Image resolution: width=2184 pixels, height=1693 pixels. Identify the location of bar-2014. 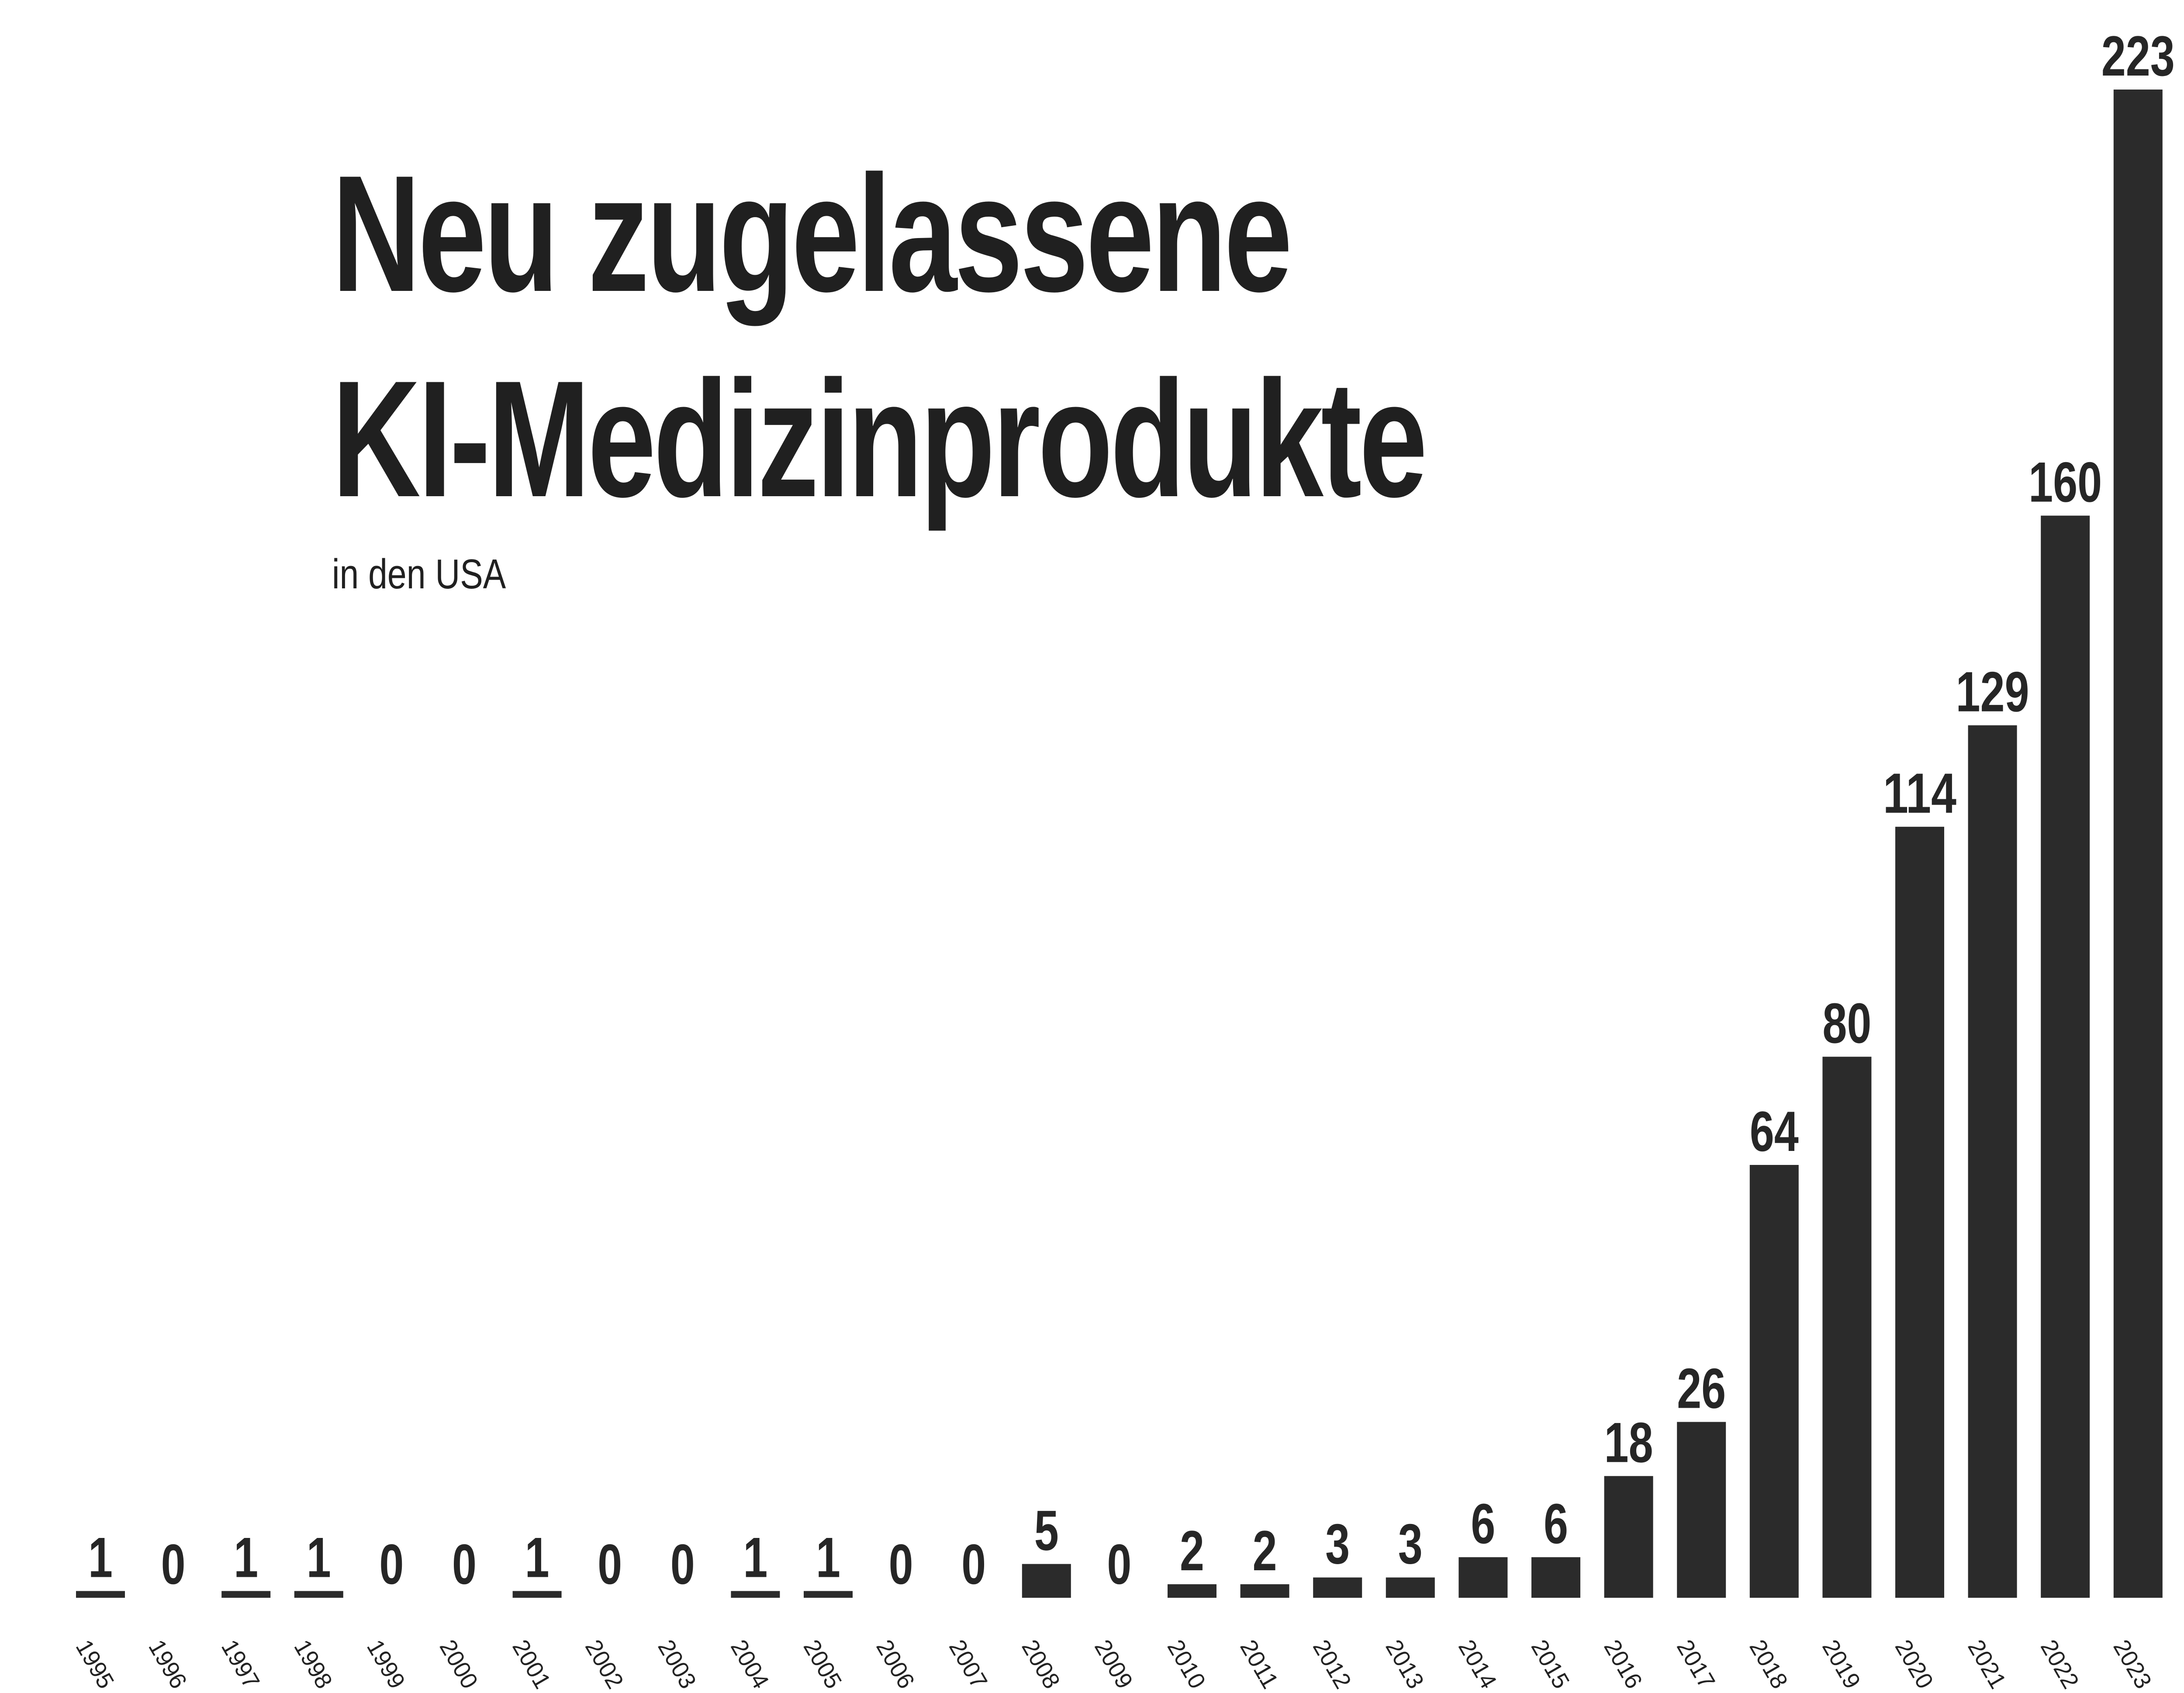
(1483, 1577).